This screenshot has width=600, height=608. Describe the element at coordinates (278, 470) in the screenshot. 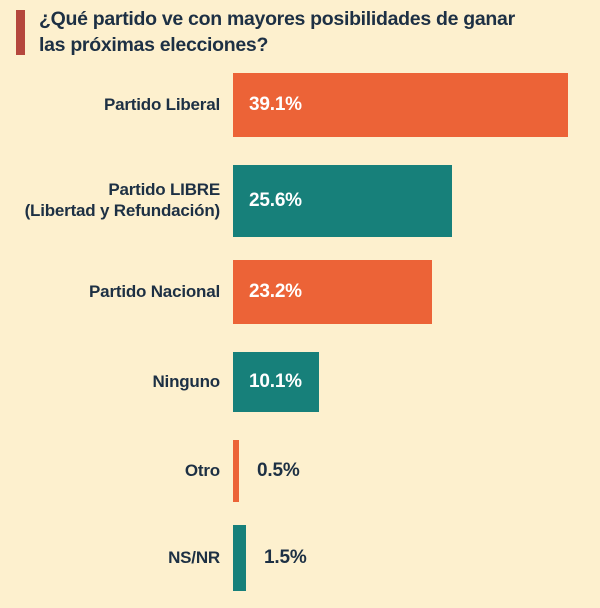

I see `bar-value-label: 0.5%` at that location.